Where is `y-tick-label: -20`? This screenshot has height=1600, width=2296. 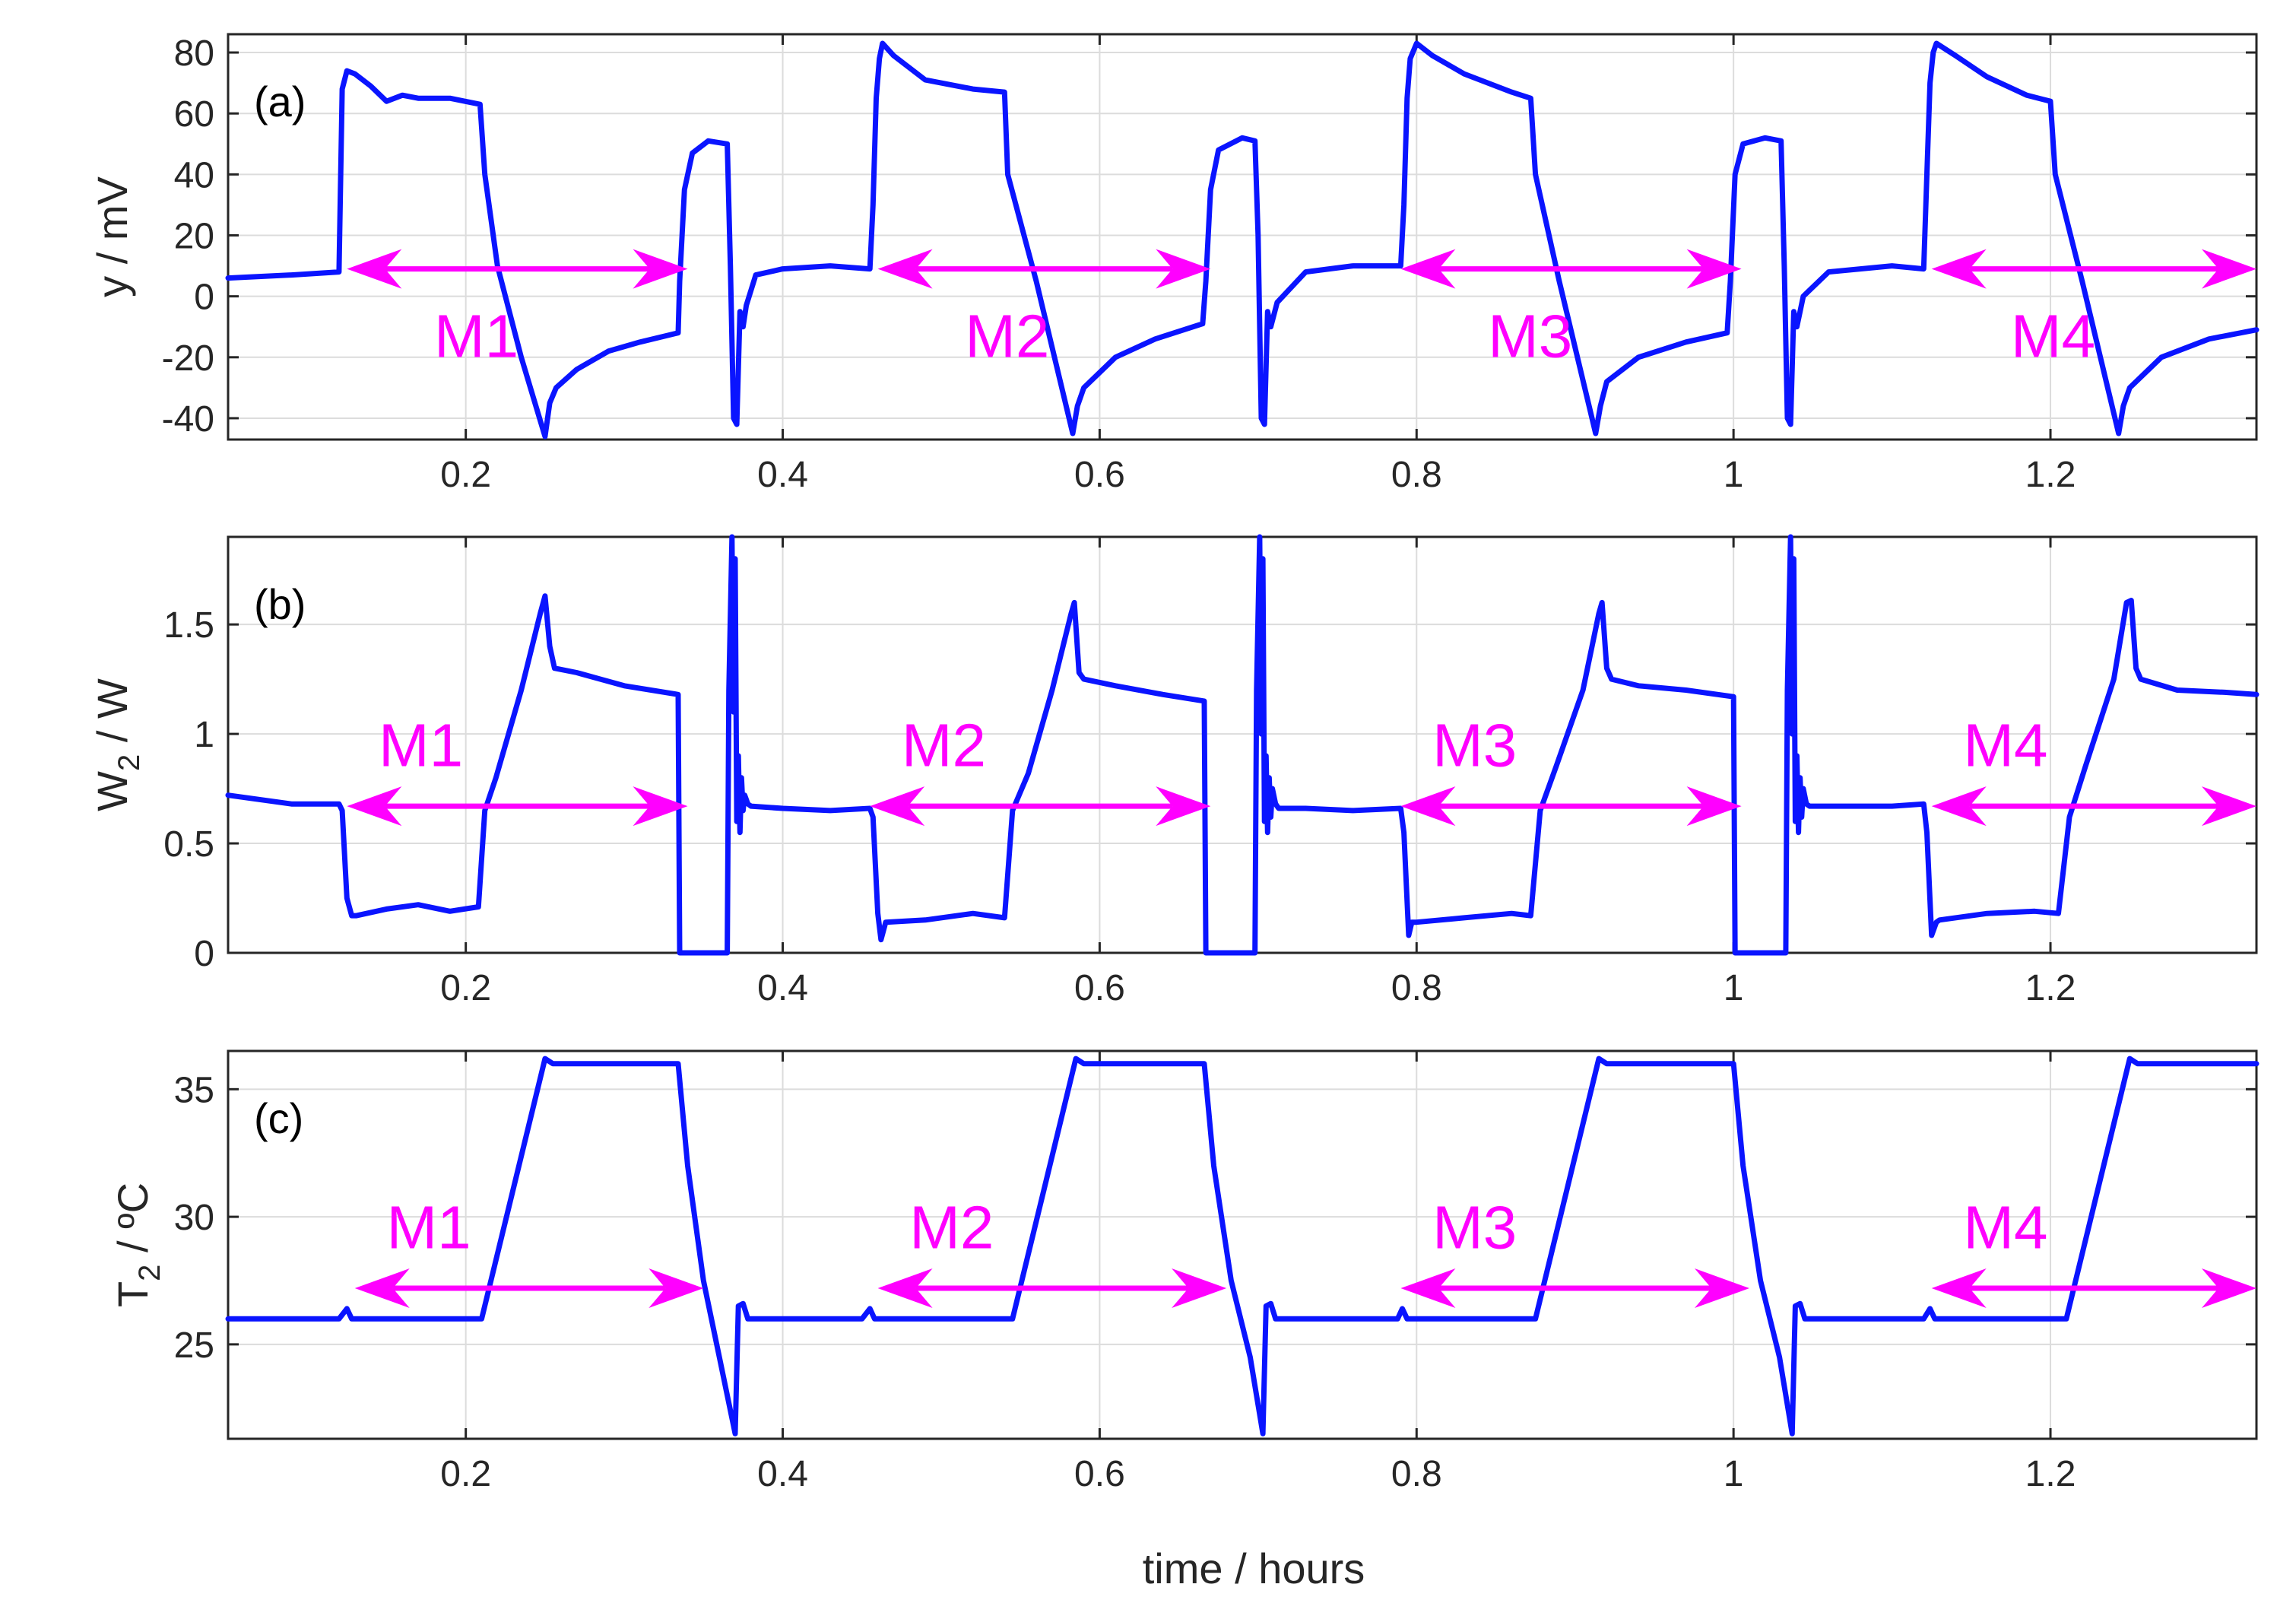 y-tick-label: -20 is located at coordinates (188, 358).